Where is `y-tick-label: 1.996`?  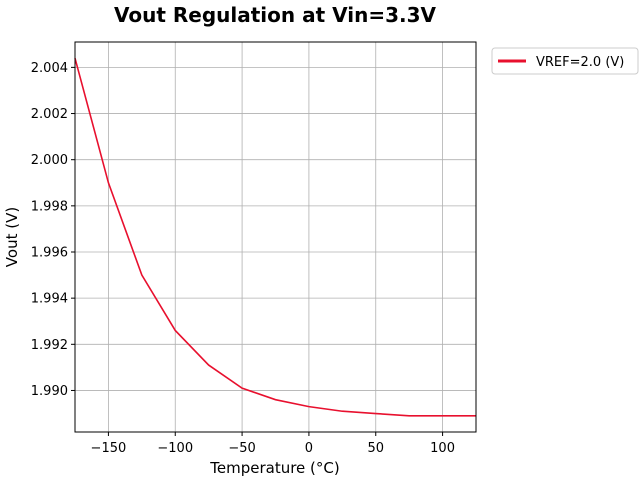 y-tick-label: 1.996 is located at coordinates (49, 253).